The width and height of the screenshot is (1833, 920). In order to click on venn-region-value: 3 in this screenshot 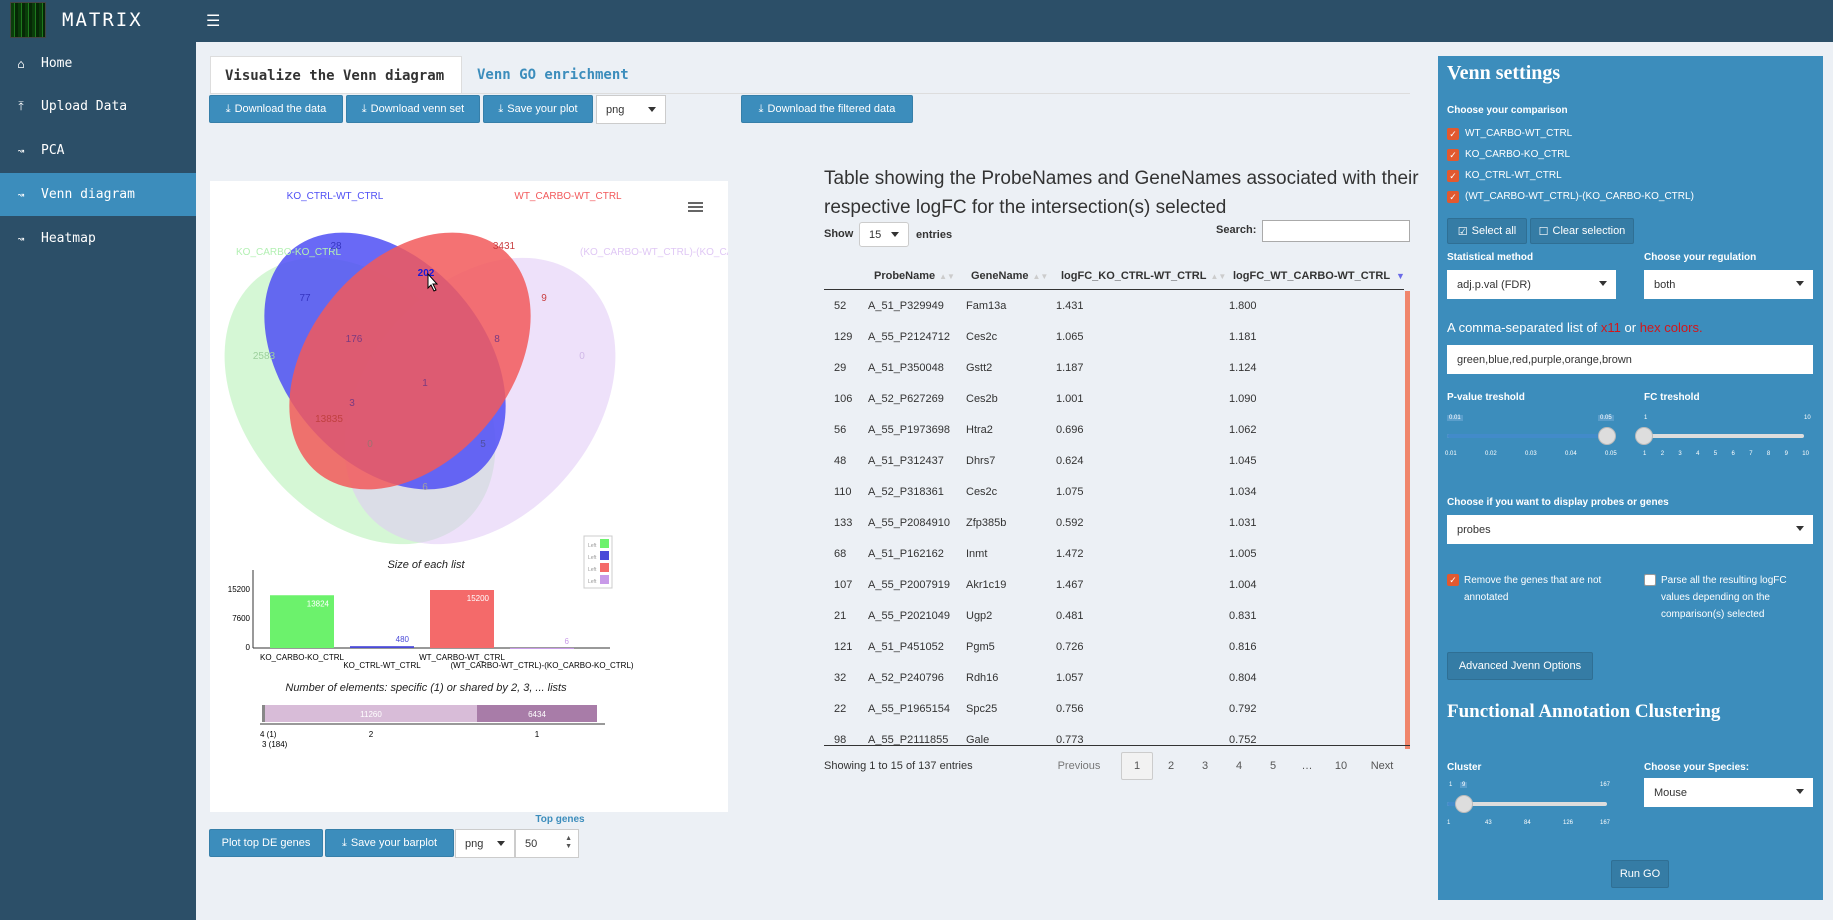, I will do `click(352, 403)`.